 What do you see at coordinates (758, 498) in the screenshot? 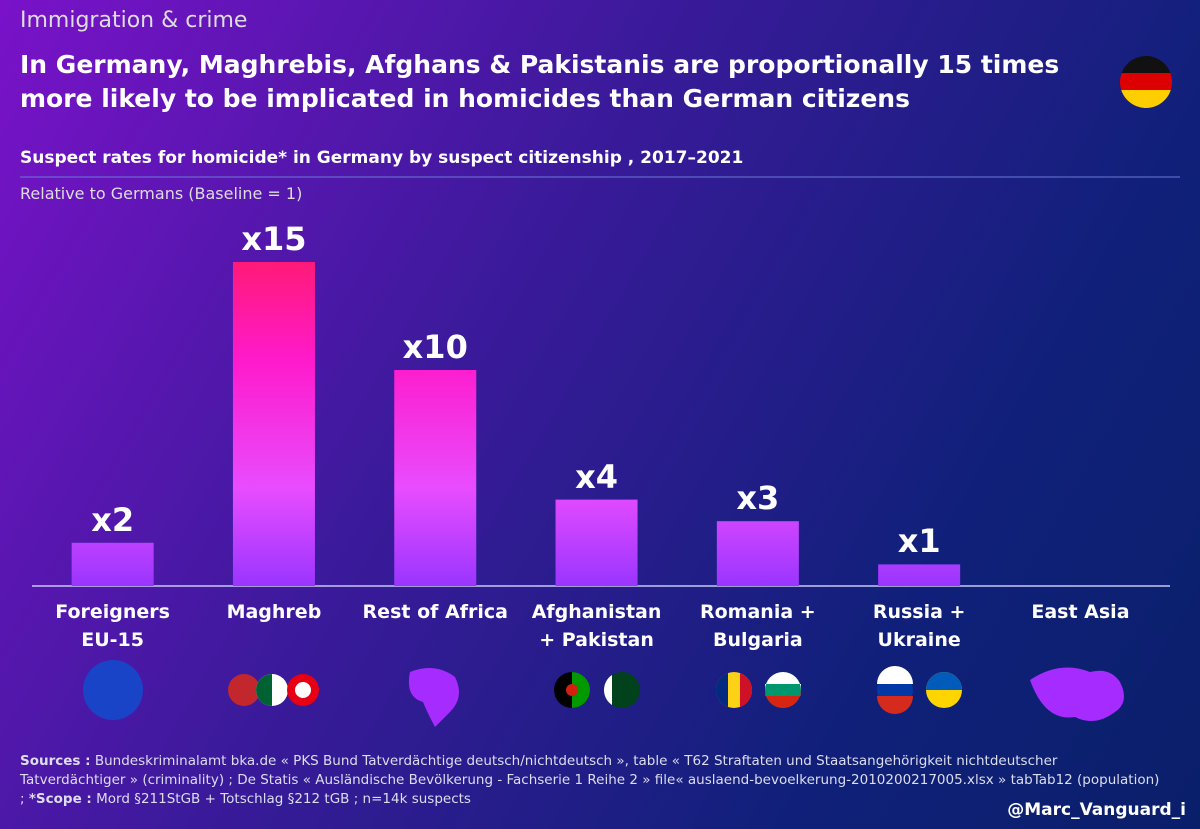
I see `value-label: x3` at bounding box center [758, 498].